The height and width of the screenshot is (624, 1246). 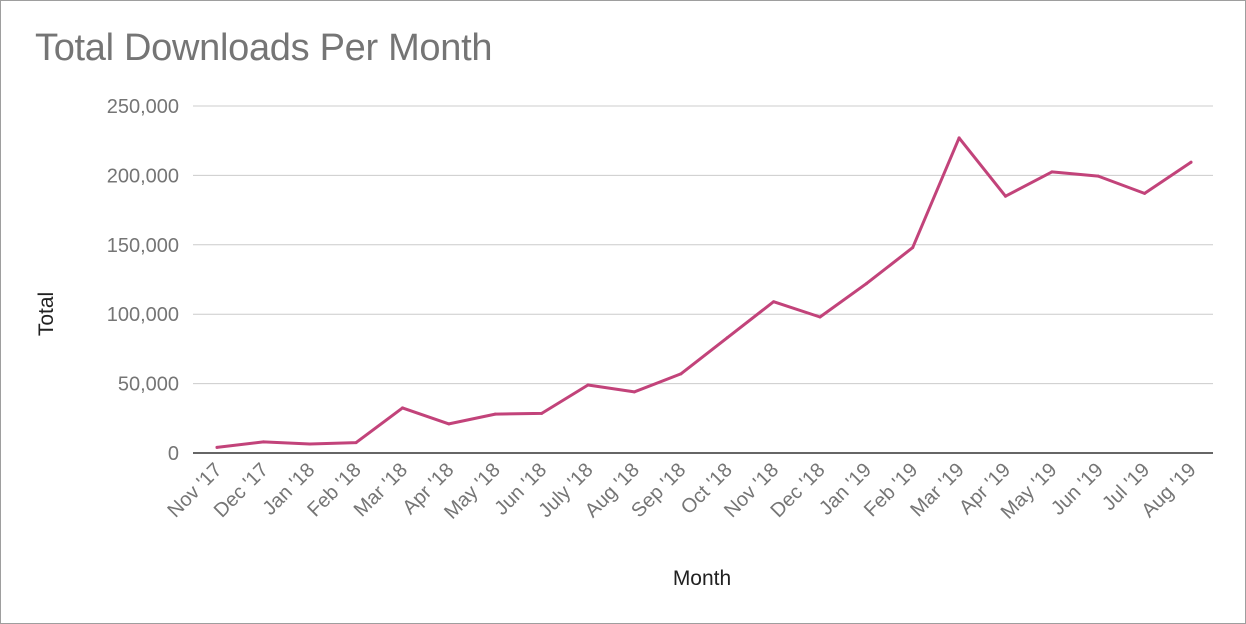 What do you see at coordinates (143, 176) in the screenshot?
I see `y-tick-label: 200,000` at bounding box center [143, 176].